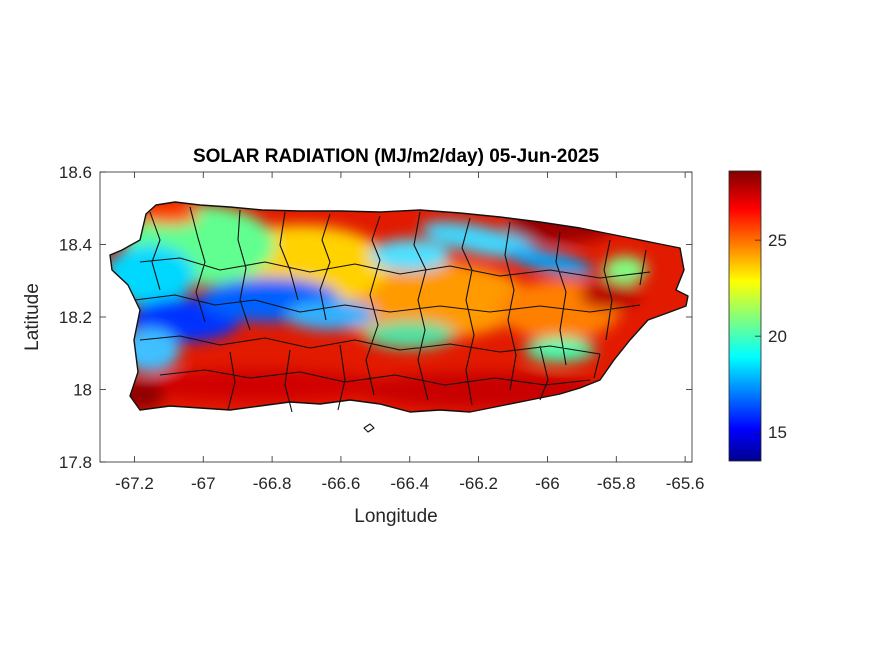 The width and height of the screenshot is (875, 656). What do you see at coordinates (32, 317) in the screenshot?
I see `y-axis-label: Latitude` at bounding box center [32, 317].